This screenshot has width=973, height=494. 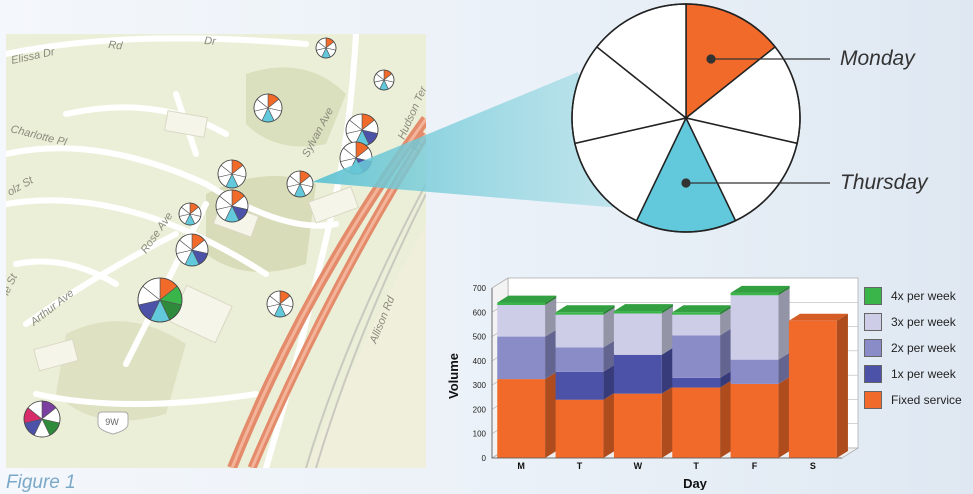 I want to click on gridline, so click(x=500, y=283).